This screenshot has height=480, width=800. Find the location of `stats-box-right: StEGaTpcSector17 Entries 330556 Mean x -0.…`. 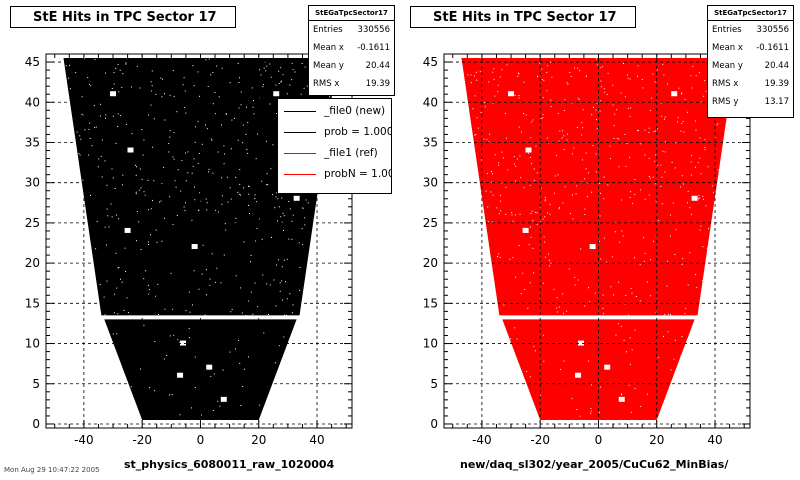

stats-box-right: StEGaTpcSector17 Entries 330556 Mean x -0.… is located at coordinates (750, 61).